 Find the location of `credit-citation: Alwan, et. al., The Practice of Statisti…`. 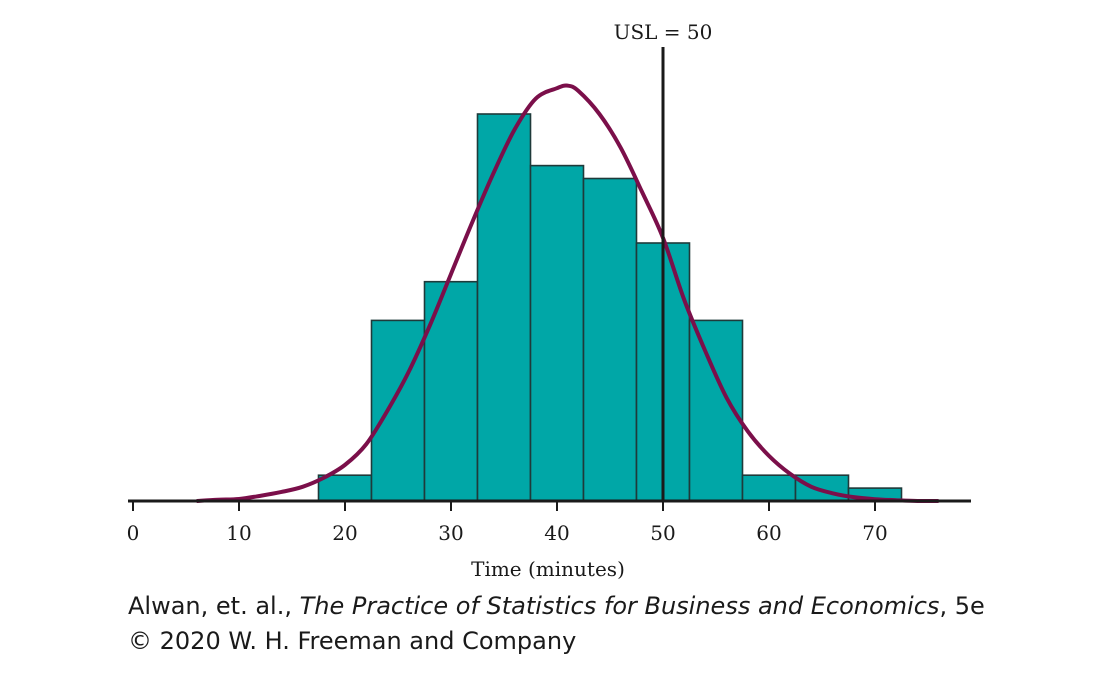

credit-citation: Alwan, et. al., The Practice of Statisti… is located at coordinates (556, 606).